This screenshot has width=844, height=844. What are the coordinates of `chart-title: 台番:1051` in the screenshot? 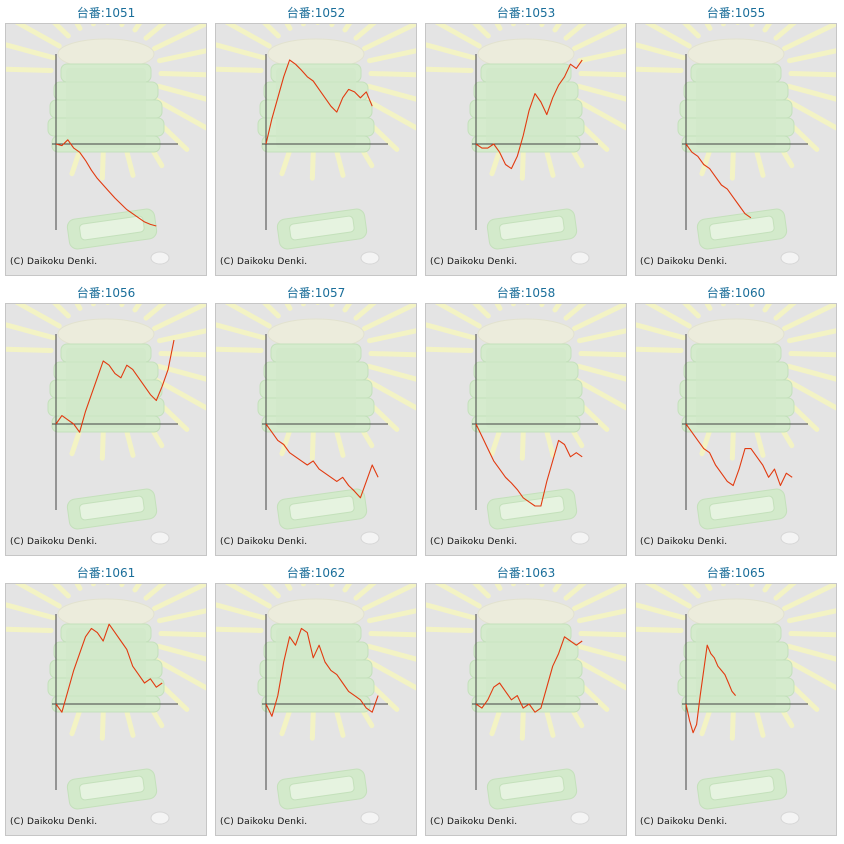 It's located at (106, 13).